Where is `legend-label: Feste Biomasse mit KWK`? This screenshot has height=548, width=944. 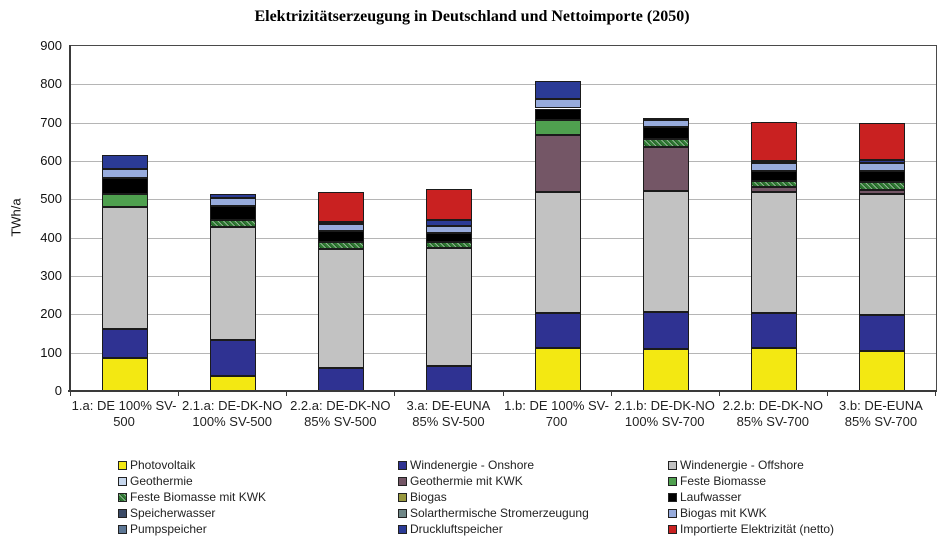
legend-label: Feste Biomasse mit KWK is located at coordinates (198, 497).